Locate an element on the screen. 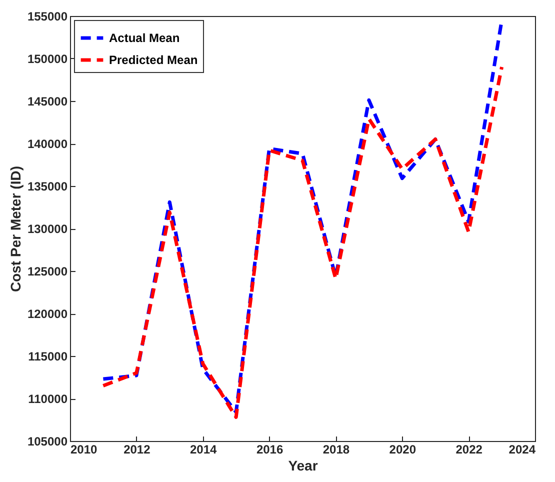 The height and width of the screenshot is (482, 555). legend-label: Actual Mean is located at coordinates (144, 38).